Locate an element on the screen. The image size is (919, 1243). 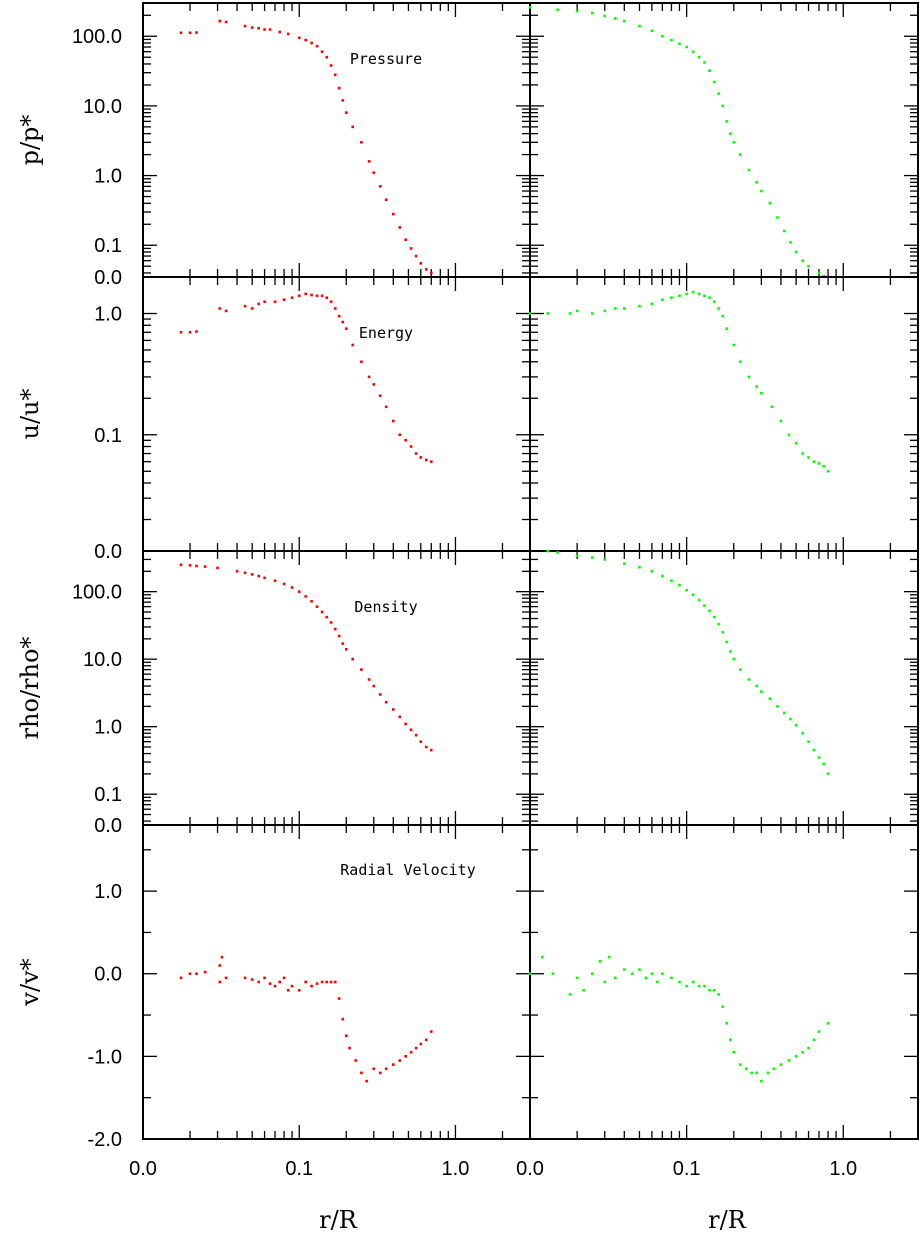
panel-title: Pressure is located at coordinates (386, 59).